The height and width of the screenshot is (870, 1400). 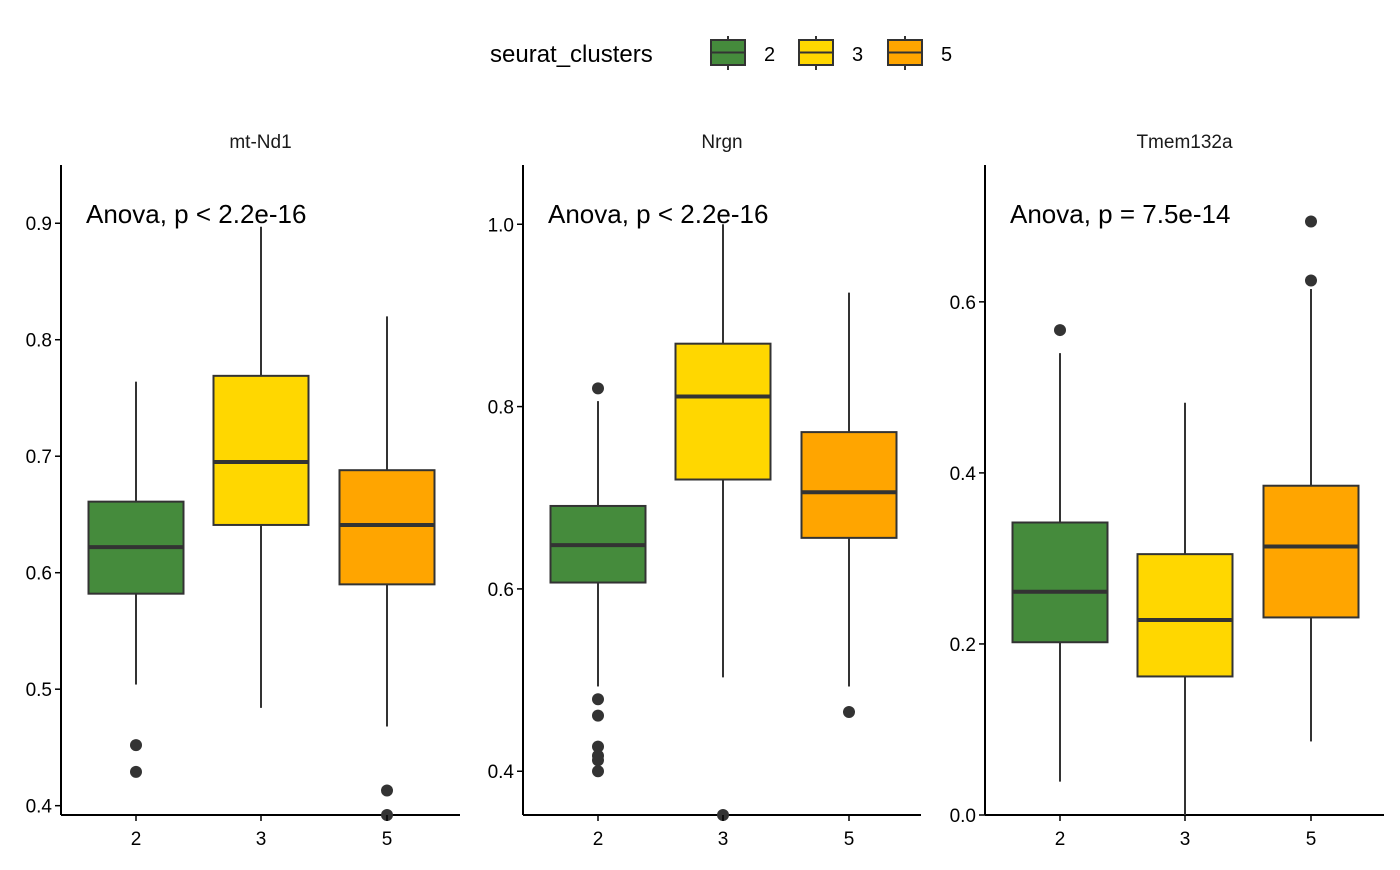 What do you see at coordinates (260, 142) in the screenshot?
I see `panel-title: mt-Nd1` at bounding box center [260, 142].